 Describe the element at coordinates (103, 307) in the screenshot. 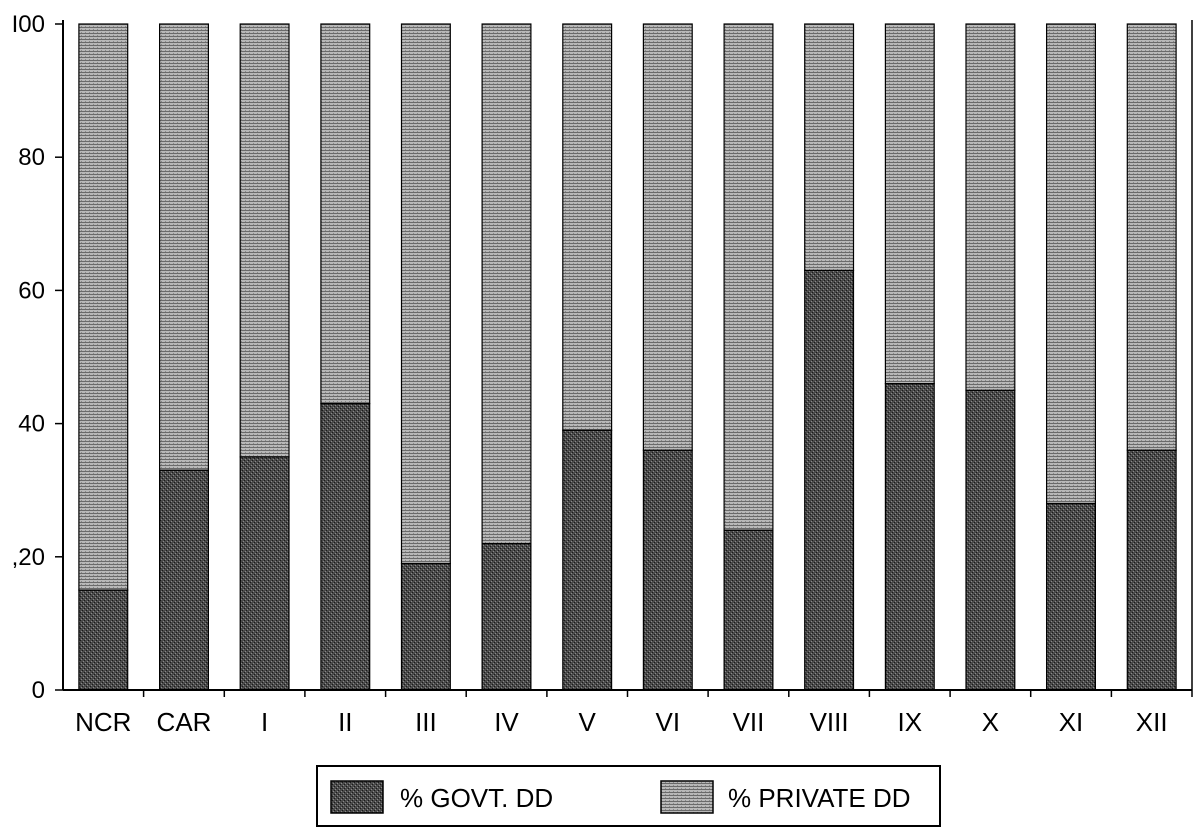

I see `bar-private-ncr` at that location.